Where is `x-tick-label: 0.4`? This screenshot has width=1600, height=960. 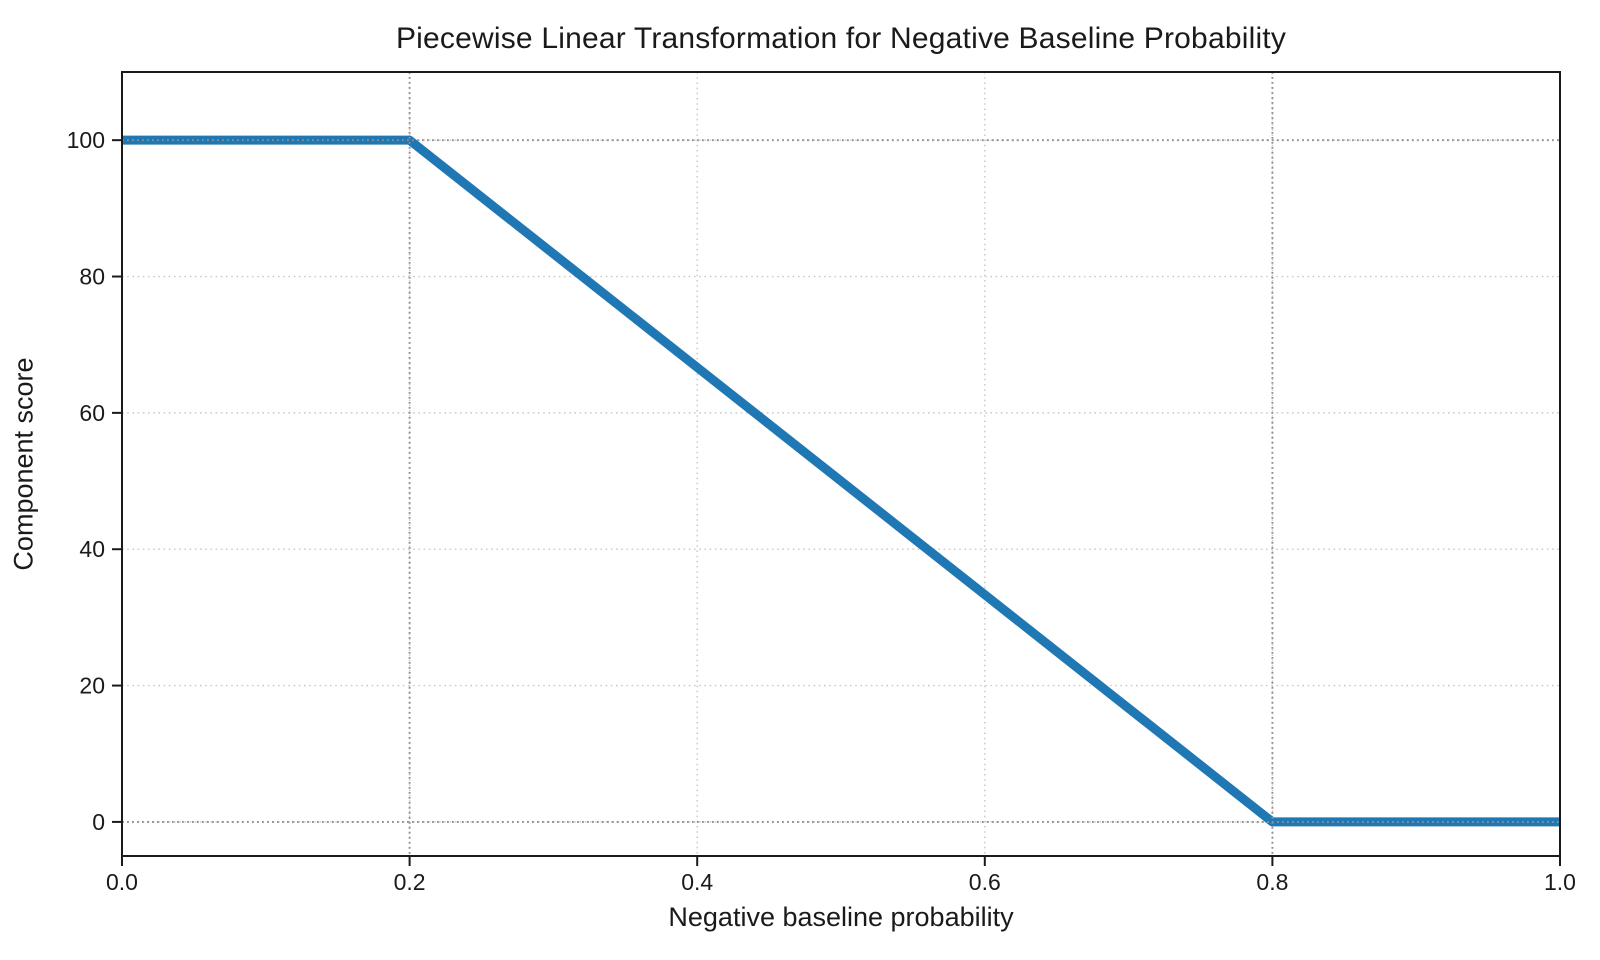 x-tick-label: 0.4 is located at coordinates (697, 882).